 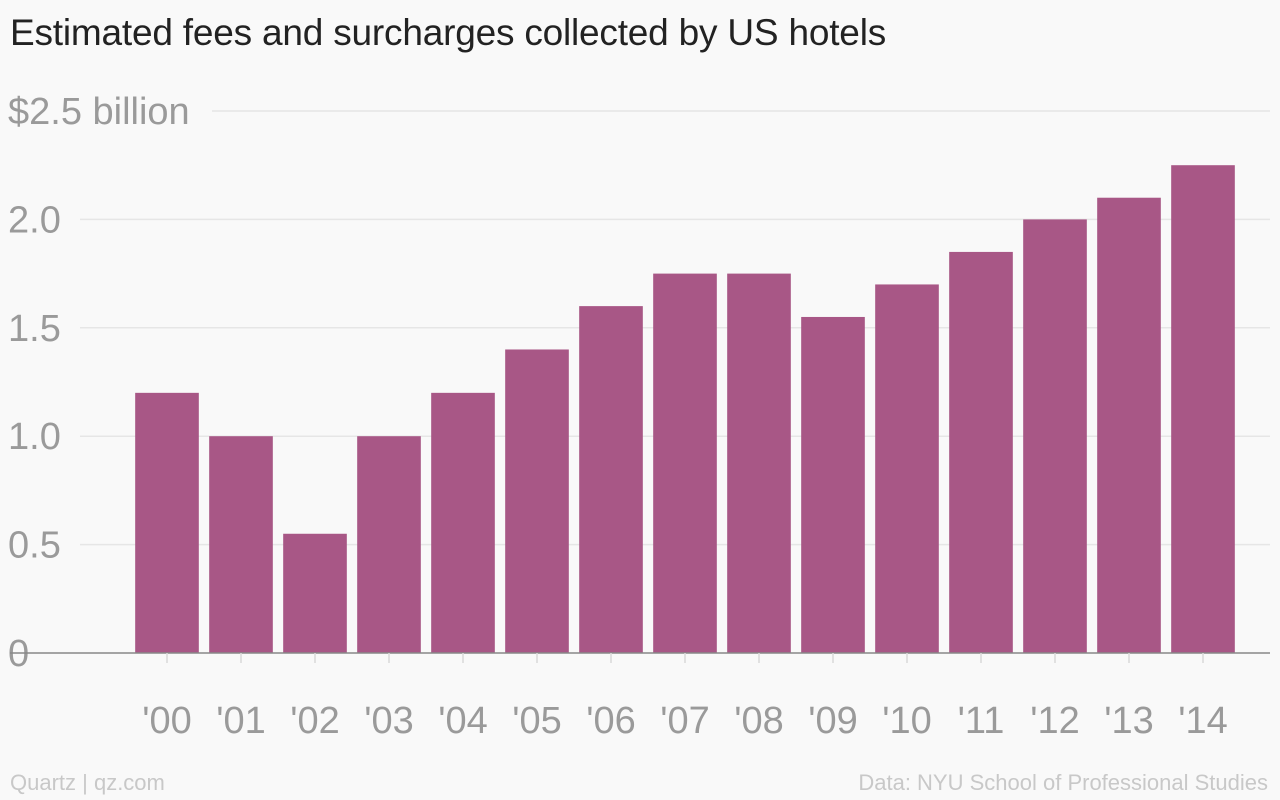 I want to click on x-tick-label: '11, so click(x=981, y=721).